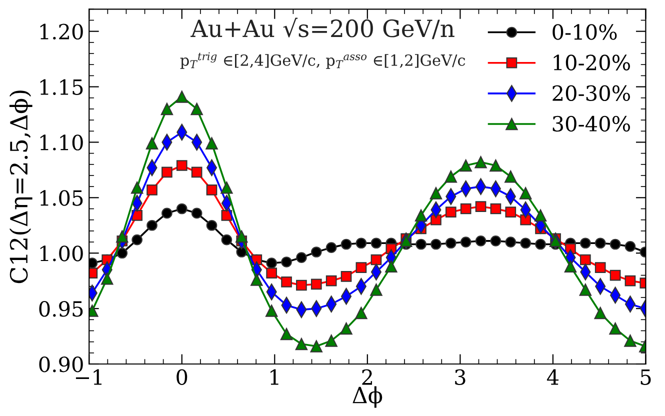  What do you see at coordinates (61, 254) in the screenshot?
I see `y-tick-label: 1.00` at bounding box center [61, 254].